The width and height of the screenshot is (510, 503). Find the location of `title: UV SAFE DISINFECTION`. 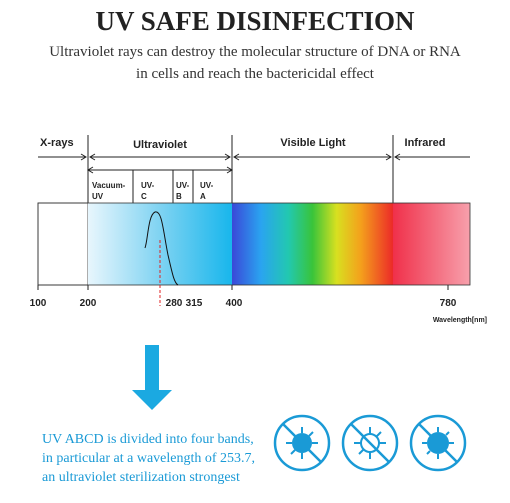

title: UV SAFE DISINFECTION is located at coordinates (255, 21).